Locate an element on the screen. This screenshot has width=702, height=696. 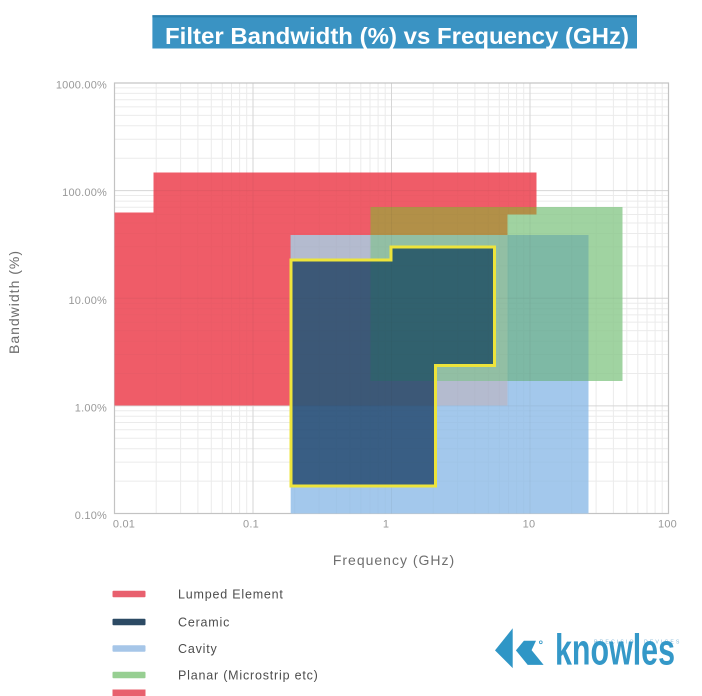
svg-text: 1000.00% is located at coordinates (81, 85).